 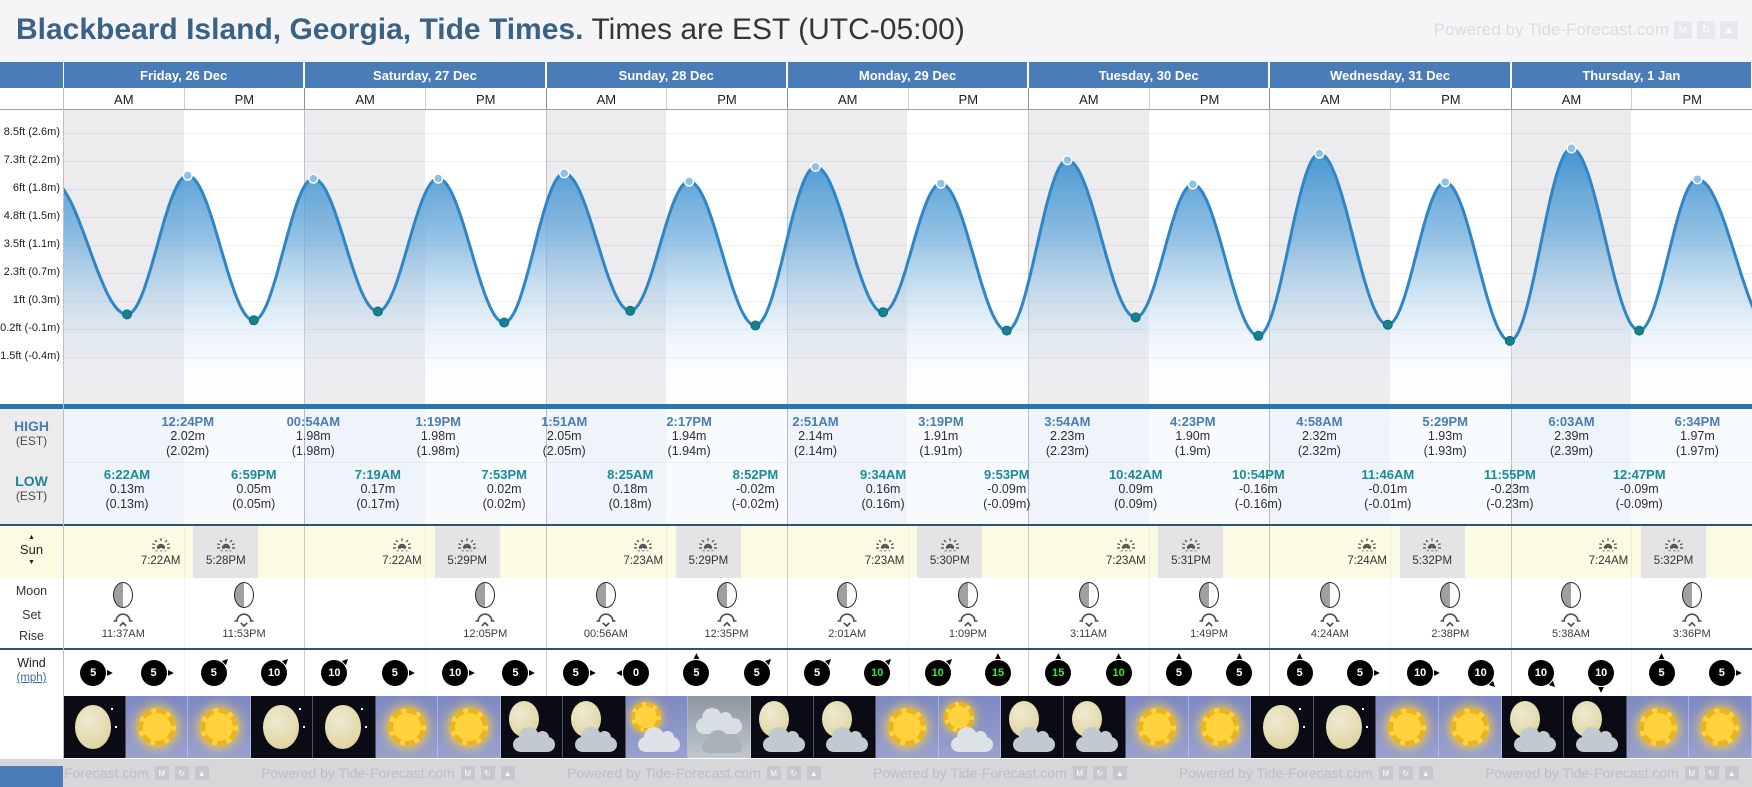 What do you see at coordinates (1067, 160) in the screenshot?
I see `high-tide-dot` at bounding box center [1067, 160].